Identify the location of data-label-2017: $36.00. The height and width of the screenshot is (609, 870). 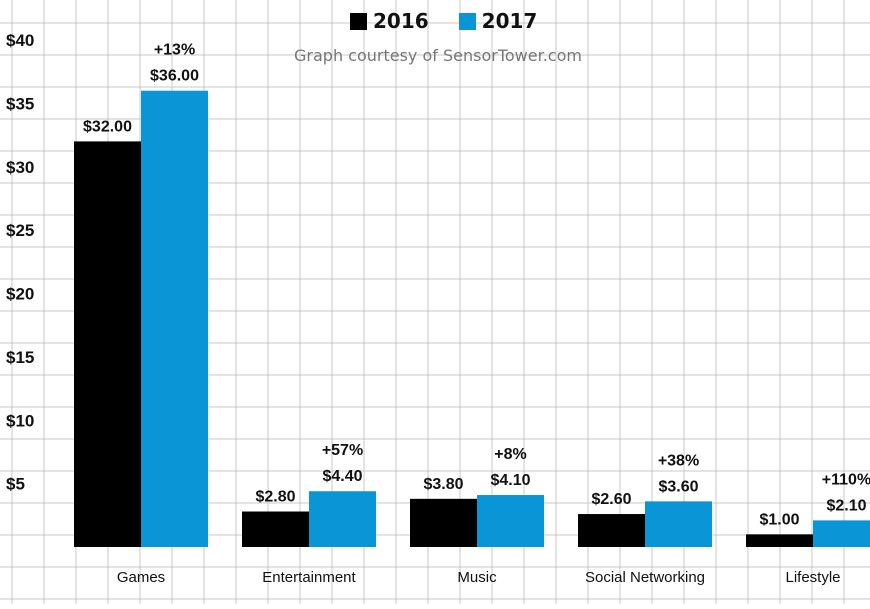
(174, 76).